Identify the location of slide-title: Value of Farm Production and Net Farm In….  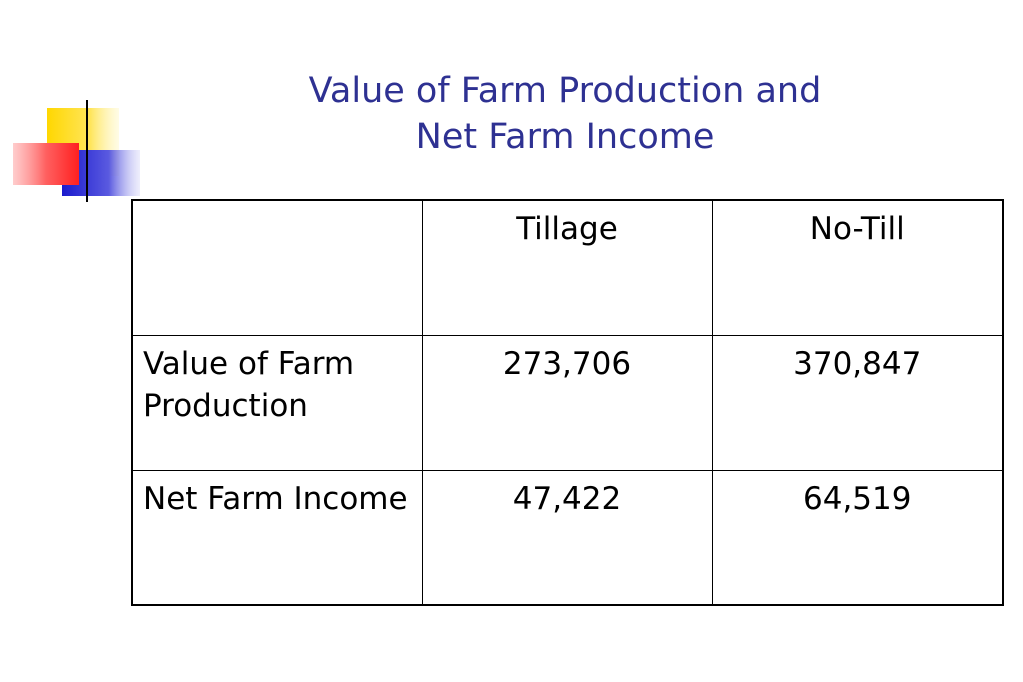
(565, 114).